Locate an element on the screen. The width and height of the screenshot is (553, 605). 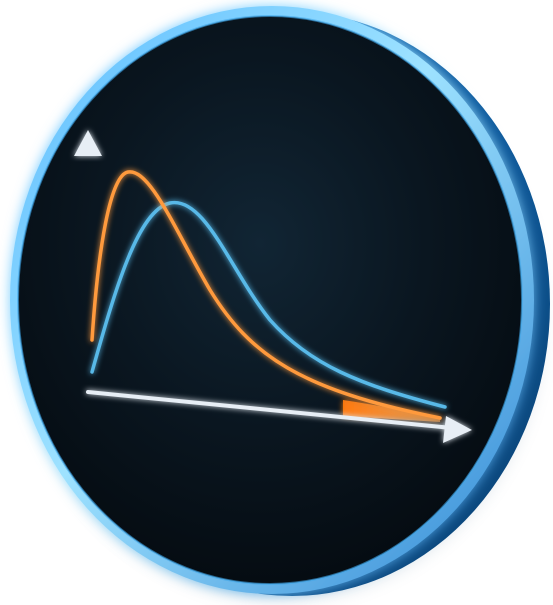
arrow-right-icon is located at coordinates (457, 429).